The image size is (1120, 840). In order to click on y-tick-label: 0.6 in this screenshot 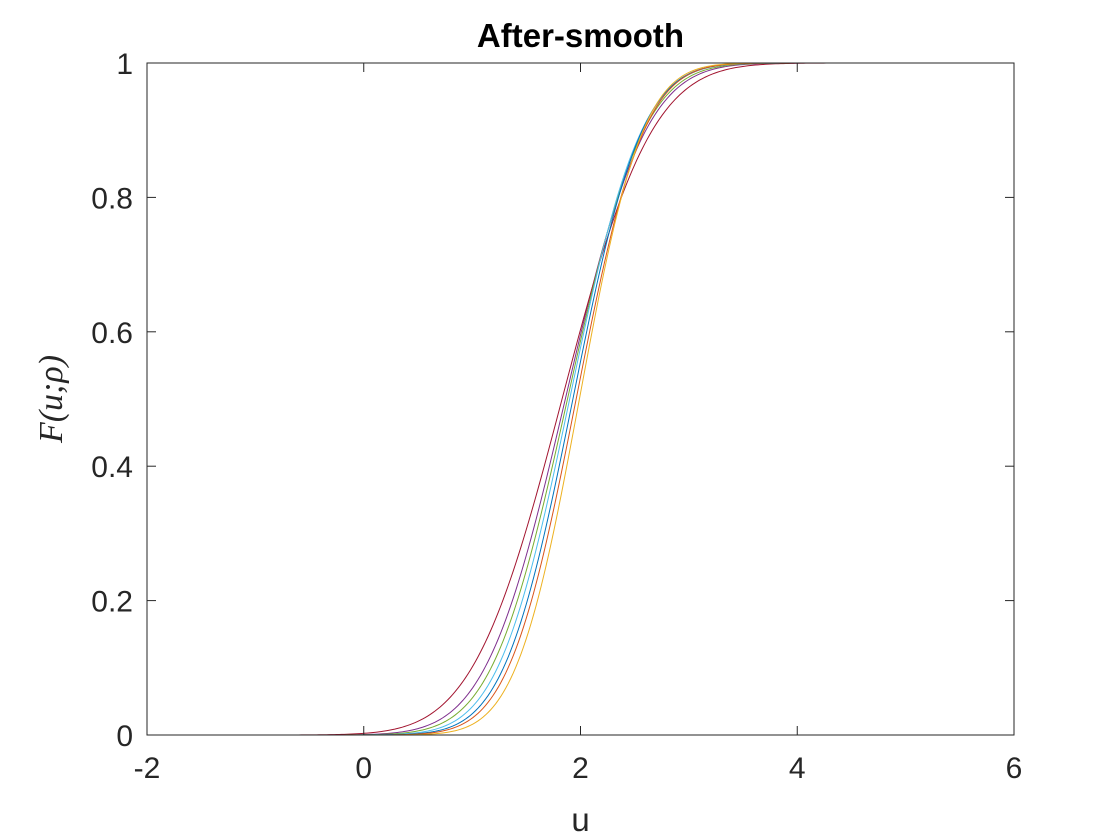, I will do `click(112, 333)`.